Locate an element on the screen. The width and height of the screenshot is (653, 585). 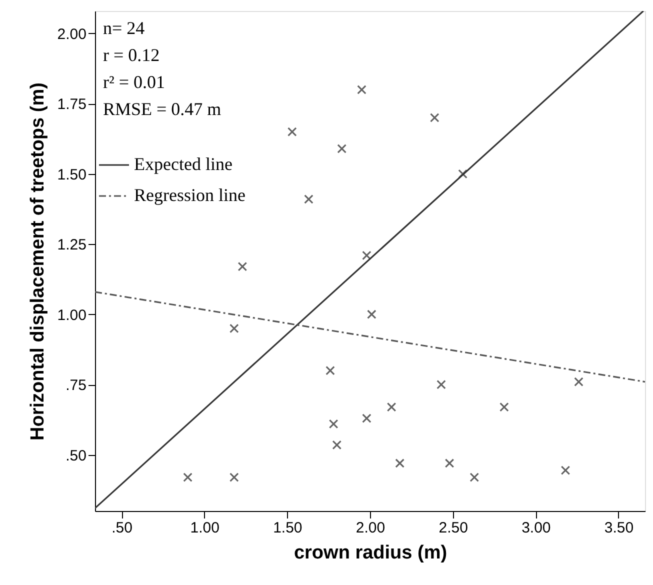
legend-label: Regression line is located at coordinates (190, 195).